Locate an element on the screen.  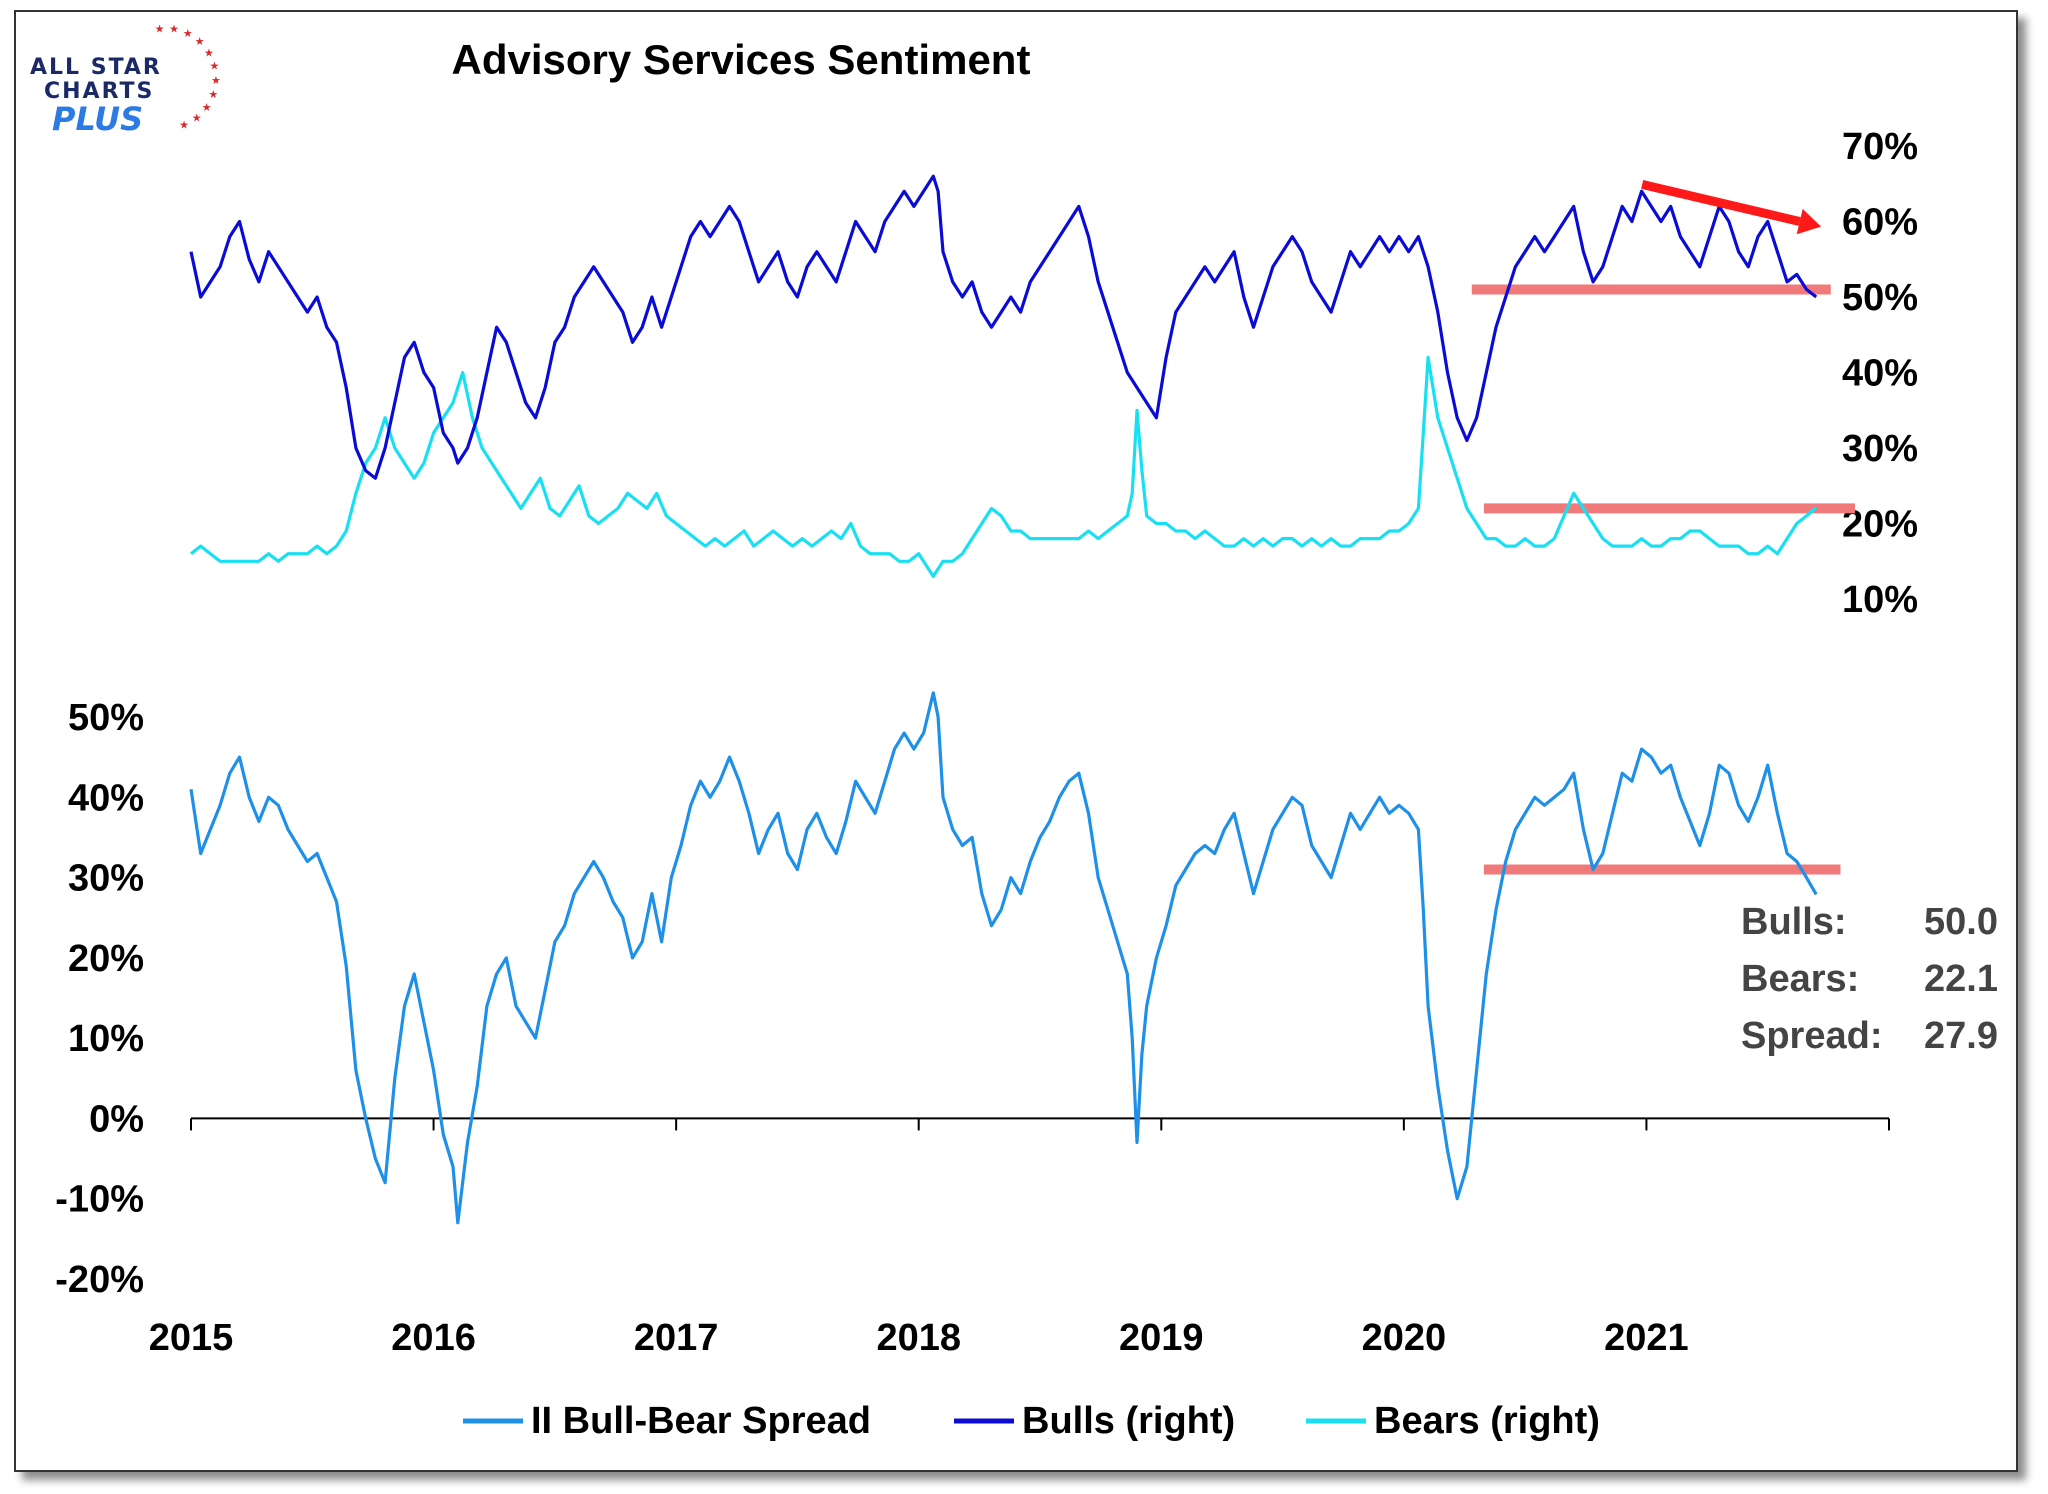
brand-line-3: PLUS is located at coordinates (97, 119).